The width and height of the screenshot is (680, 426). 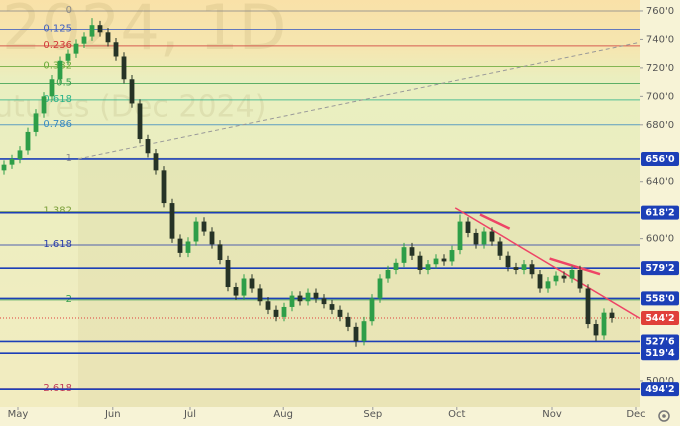 I want to click on x-tick-label: May, so click(x=18, y=414).